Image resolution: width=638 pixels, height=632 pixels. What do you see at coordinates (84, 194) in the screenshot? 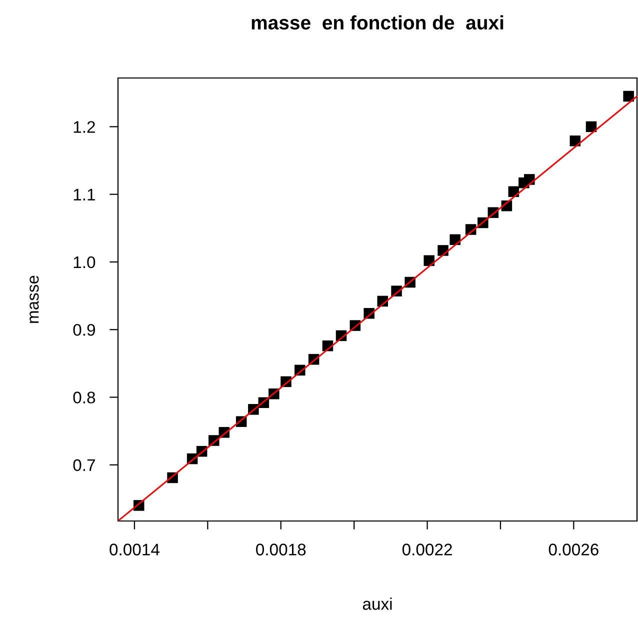
I see `y-tick-label: 1.1` at bounding box center [84, 194].